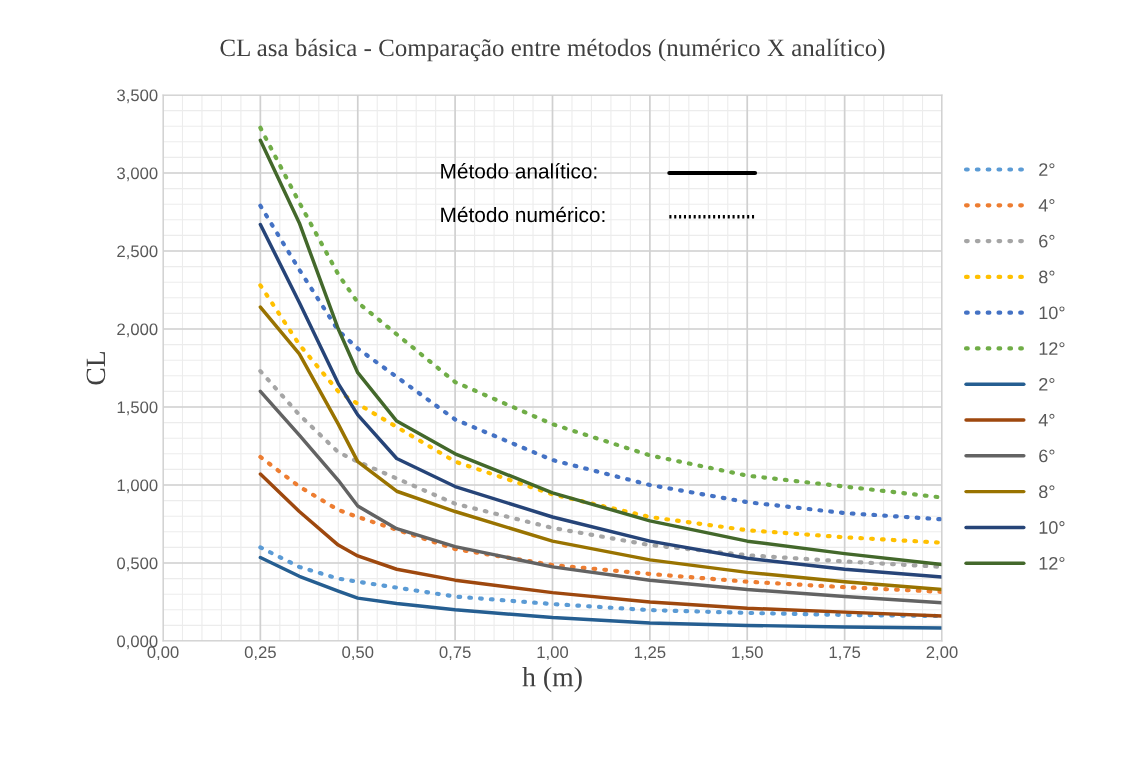 The height and width of the screenshot is (760, 1137). Describe the element at coordinates (260, 653) in the screenshot. I see `x-tick-label: 0,25` at that location.